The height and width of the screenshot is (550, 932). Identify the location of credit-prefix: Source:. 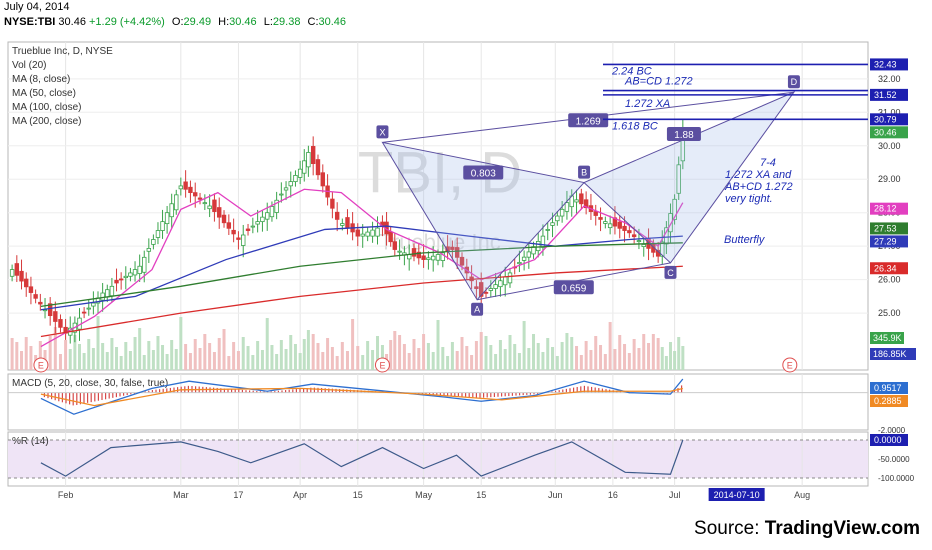
(729, 528).